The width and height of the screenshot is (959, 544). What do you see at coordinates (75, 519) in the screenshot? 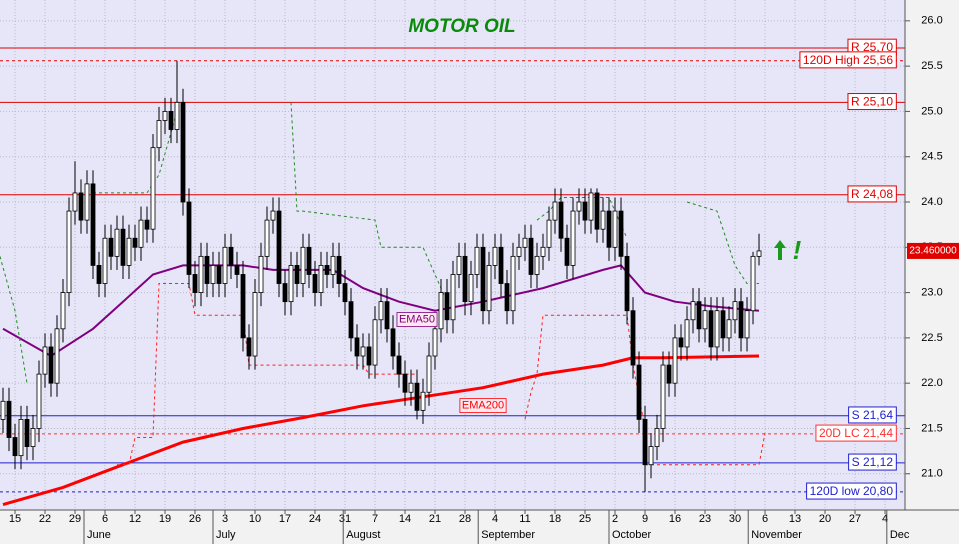
I see `x-tick-label: 29` at bounding box center [75, 519].